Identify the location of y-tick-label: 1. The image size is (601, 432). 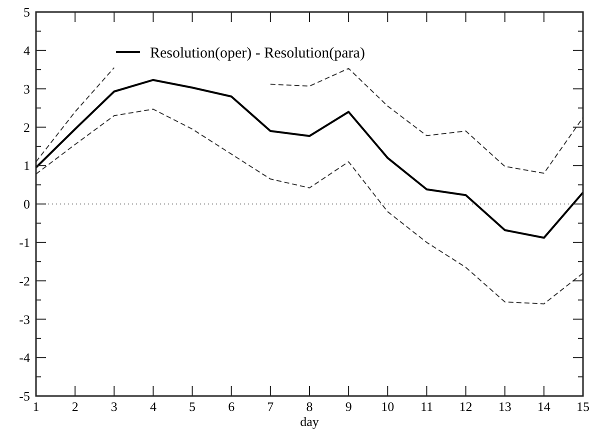
(27, 166).